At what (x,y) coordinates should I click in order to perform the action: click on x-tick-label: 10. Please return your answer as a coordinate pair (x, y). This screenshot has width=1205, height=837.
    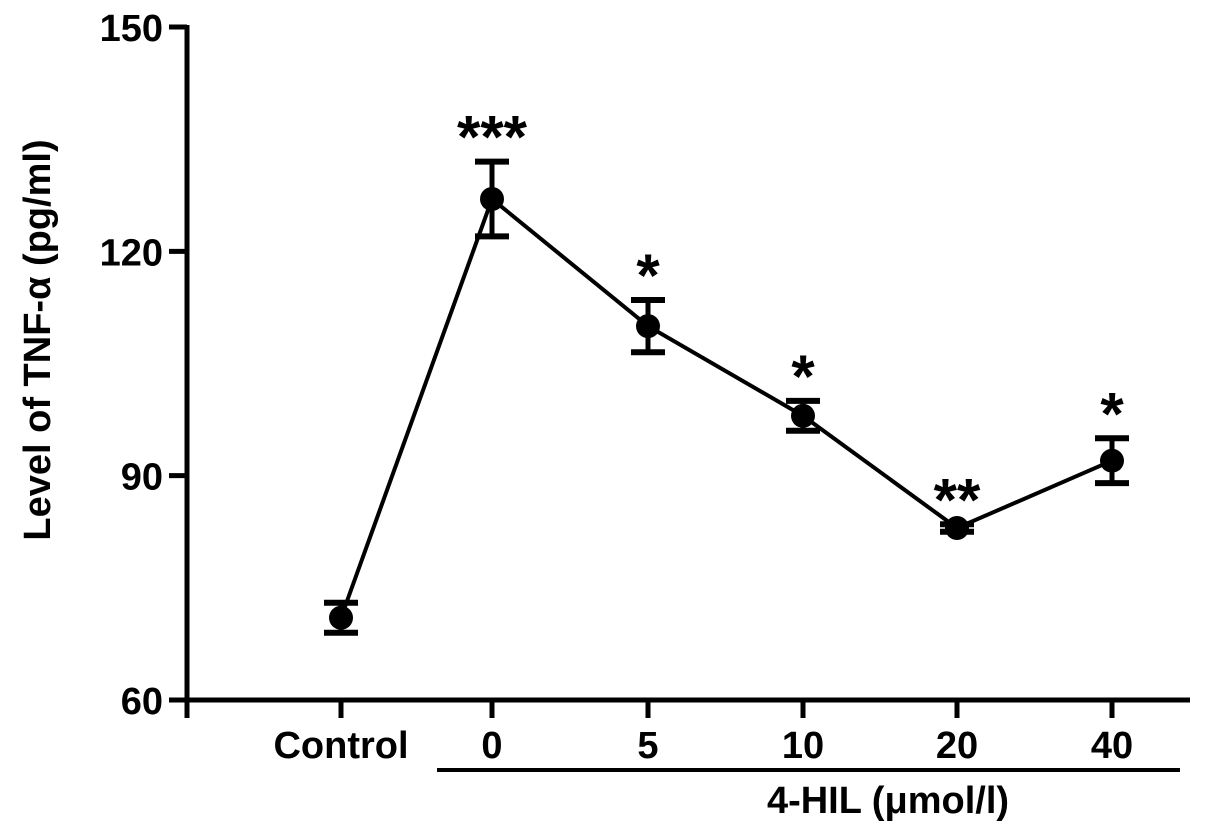
    Looking at the image, I should click on (803, 746).